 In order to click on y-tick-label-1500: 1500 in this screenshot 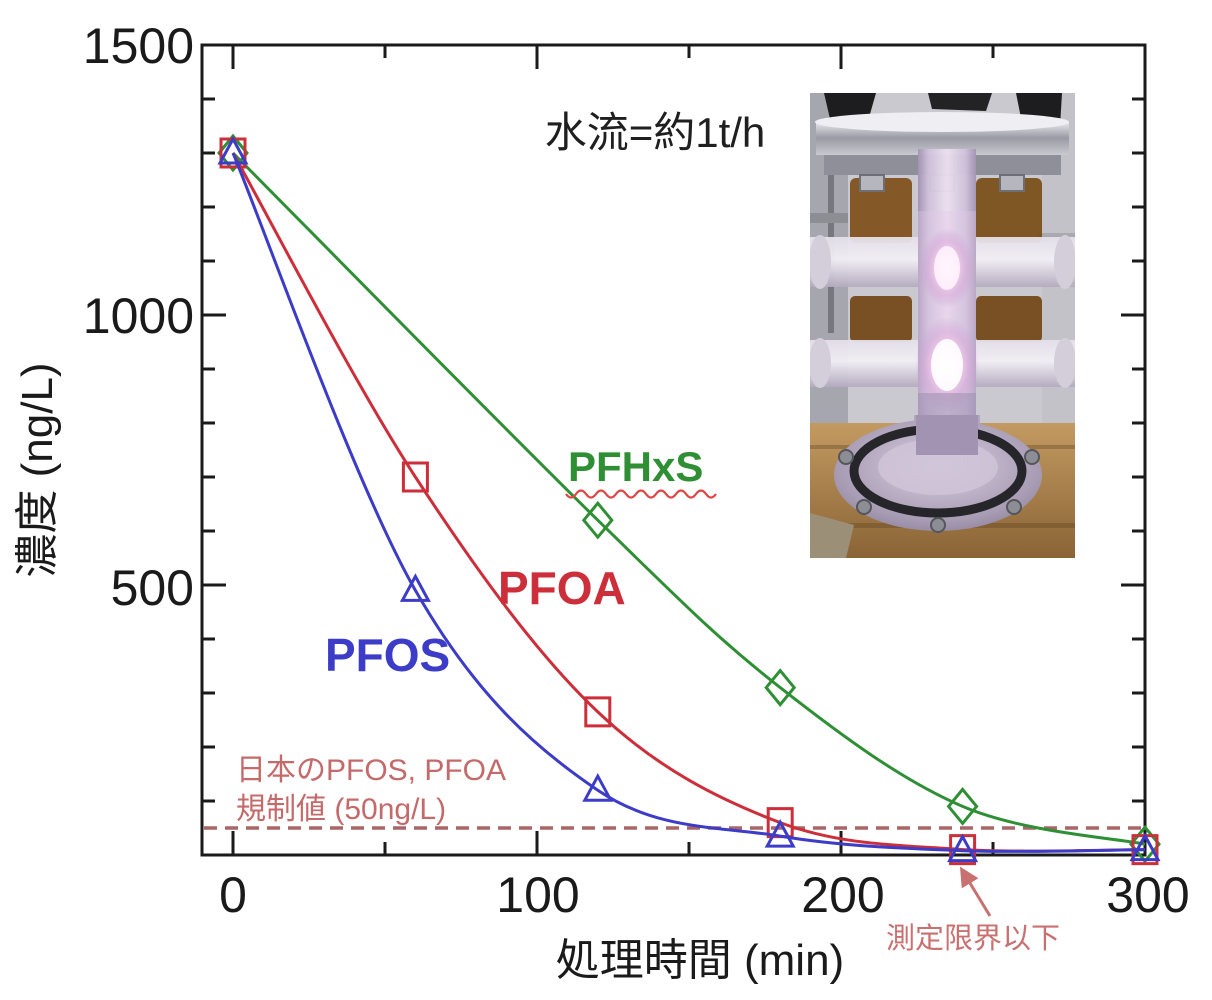, I will do `click(138, 46)`.